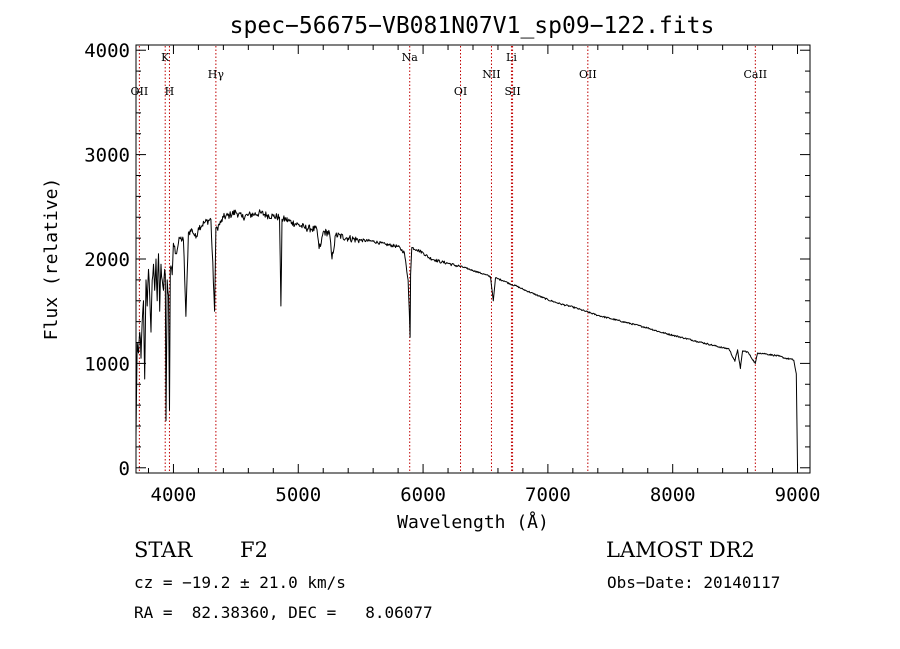  I want to click on x-tick-label-6000: 6000, so click(423, 495).